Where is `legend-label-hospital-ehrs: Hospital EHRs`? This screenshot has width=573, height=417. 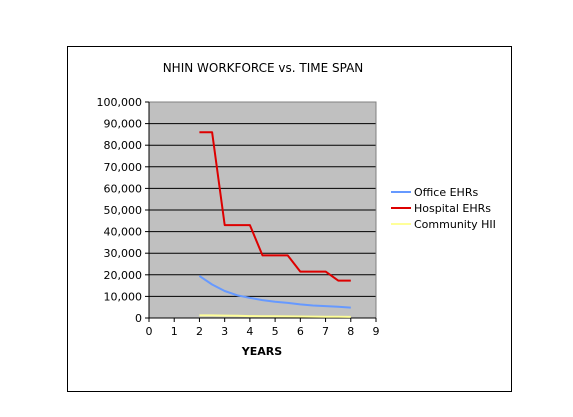 legend-label-hospital-ehrs: Hospital EHRs is located at coordinates (452, 208).